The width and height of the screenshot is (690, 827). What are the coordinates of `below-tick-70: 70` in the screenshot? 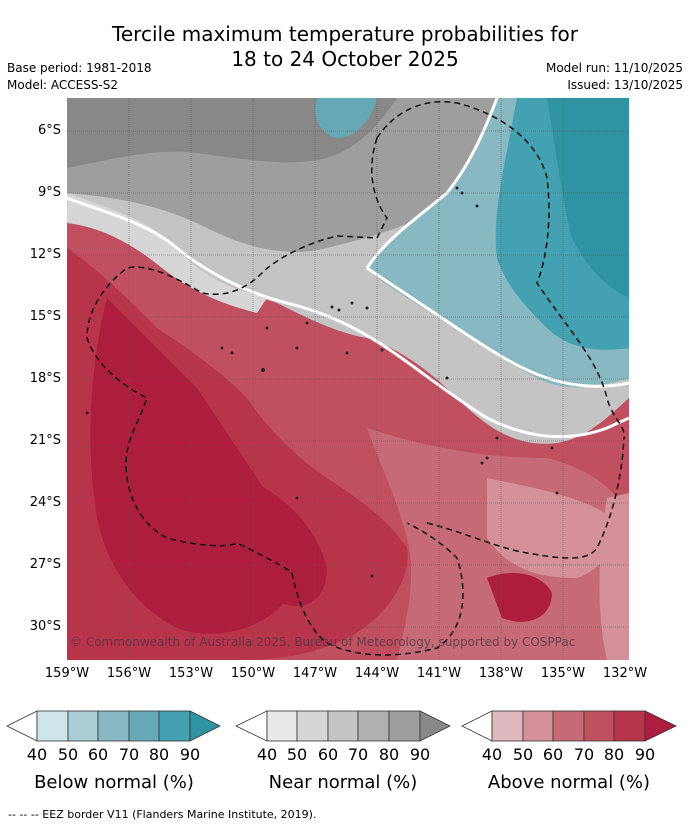 It's located at (129, 754).